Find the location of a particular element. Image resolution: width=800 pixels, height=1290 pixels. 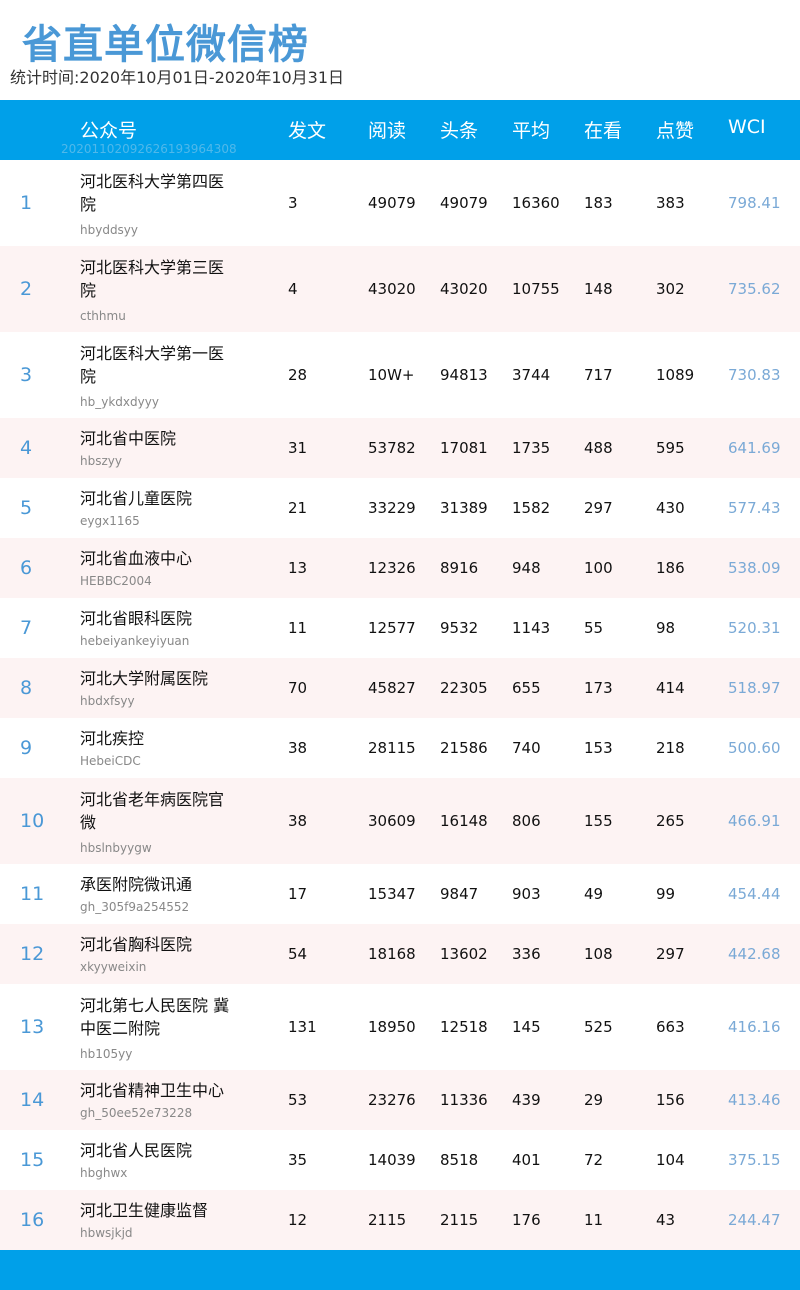

account-name: 河北医科大学第一医院 is located at coordinates (152, 365).